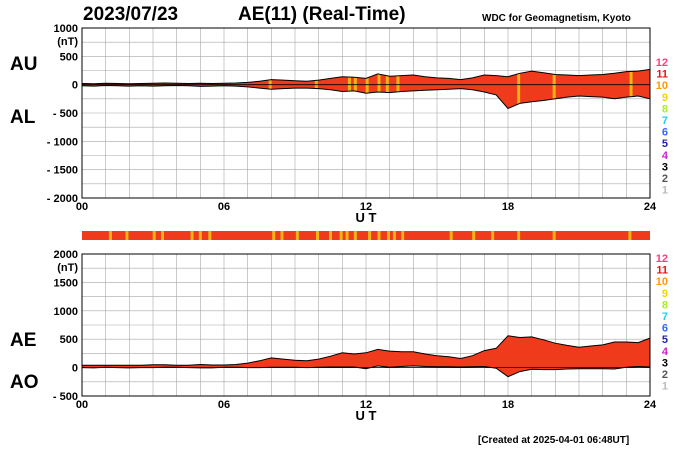 This screenshot has width=700, height=450. What do you see at coordinates (366, 76) in the screenshot?
I see `series-line-au` at bounding box center [366, 76].